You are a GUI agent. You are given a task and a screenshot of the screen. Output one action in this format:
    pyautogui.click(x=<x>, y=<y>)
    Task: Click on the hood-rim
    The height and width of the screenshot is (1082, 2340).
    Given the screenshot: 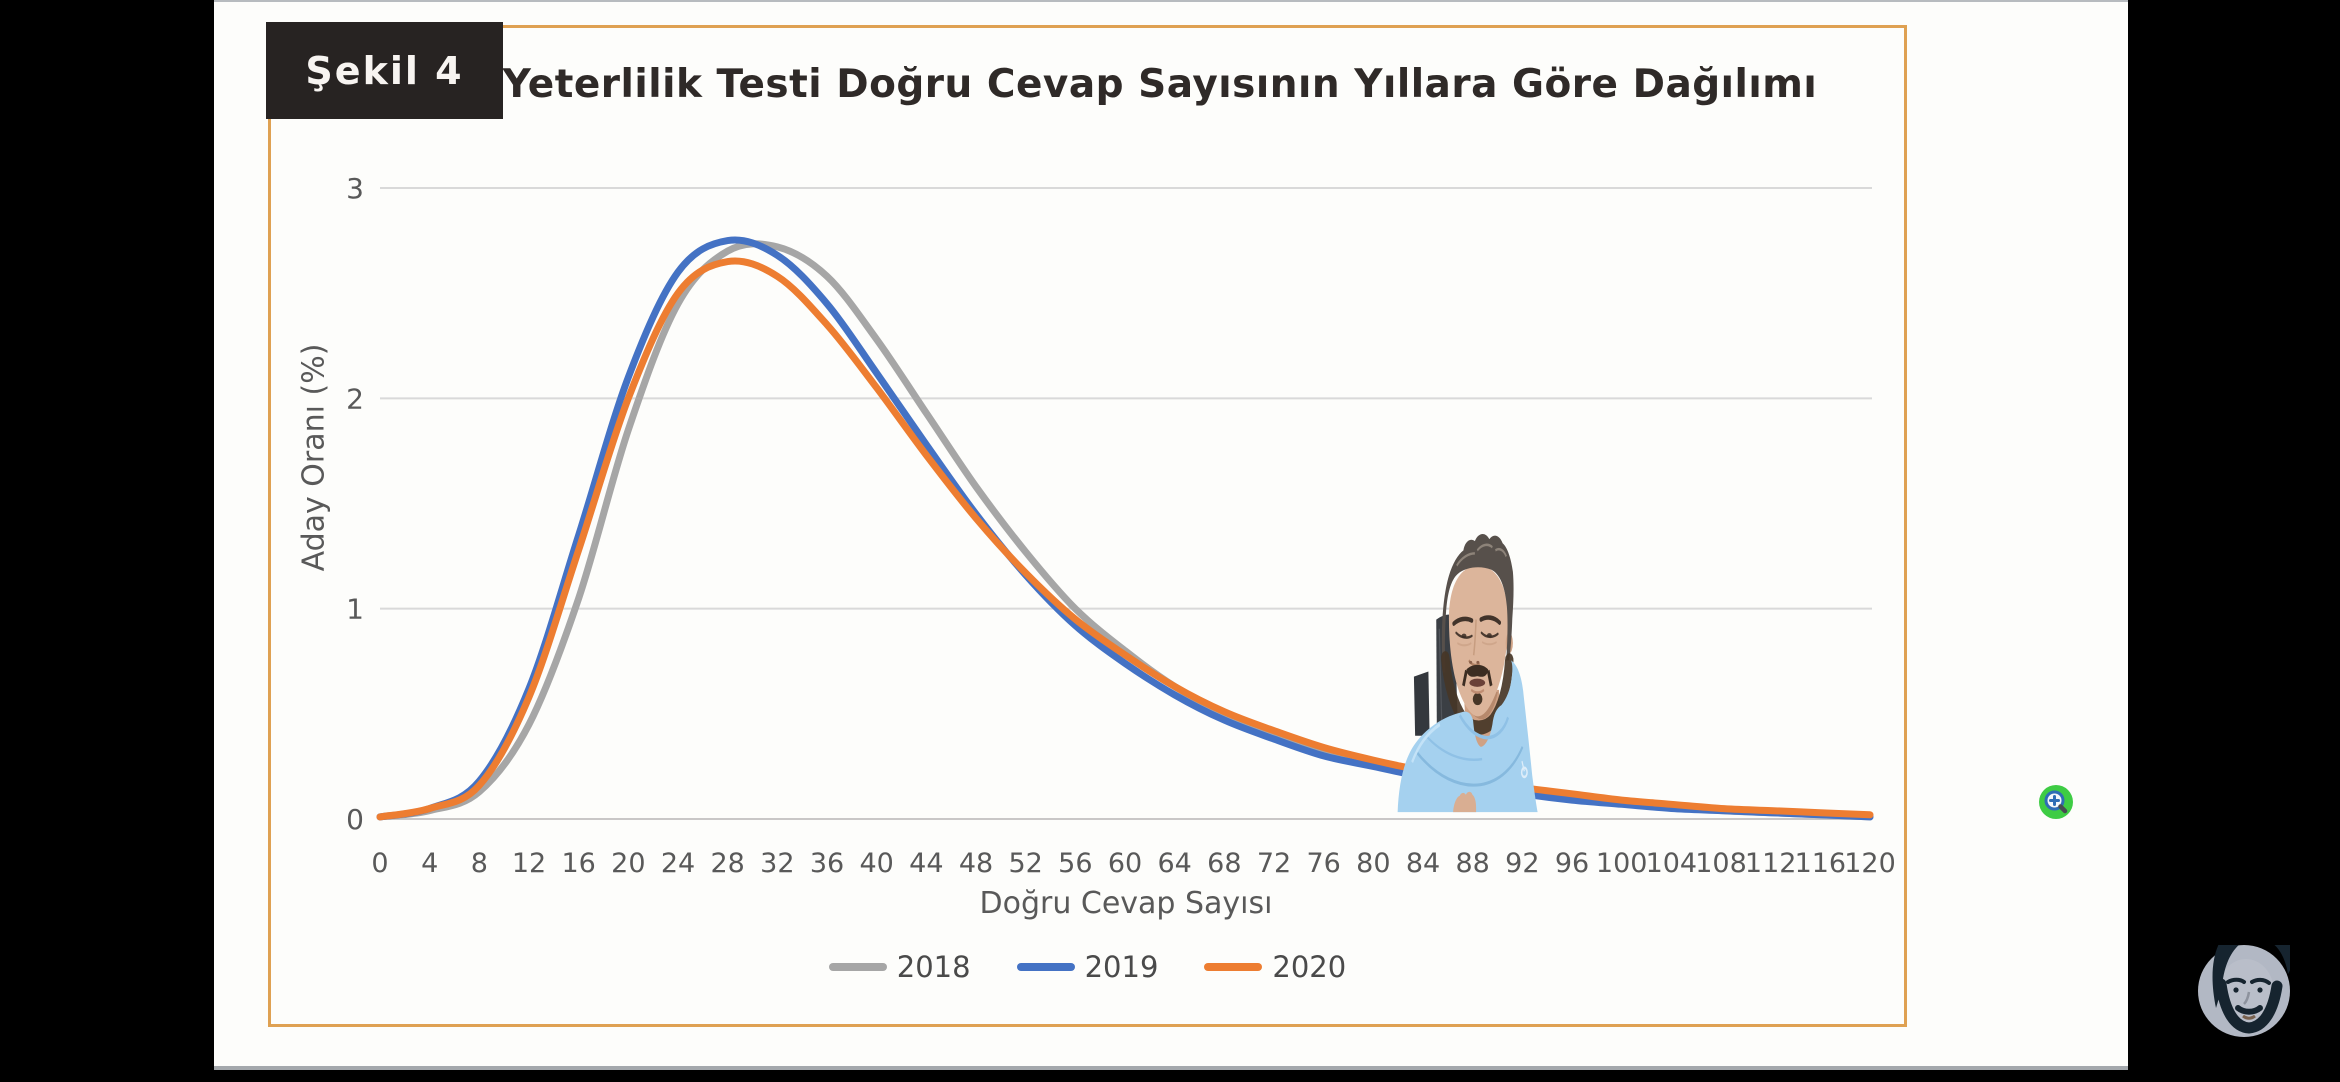 What is the action you would take?
    pyautogui.click(x=1484, y=727)
    